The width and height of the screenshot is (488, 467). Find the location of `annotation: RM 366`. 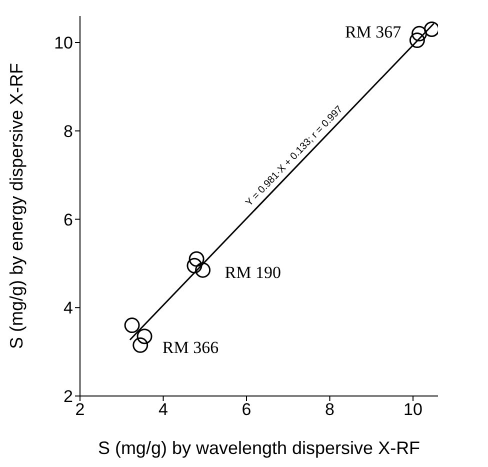

annotation: RM 366 is located at coordinates (190, 348).